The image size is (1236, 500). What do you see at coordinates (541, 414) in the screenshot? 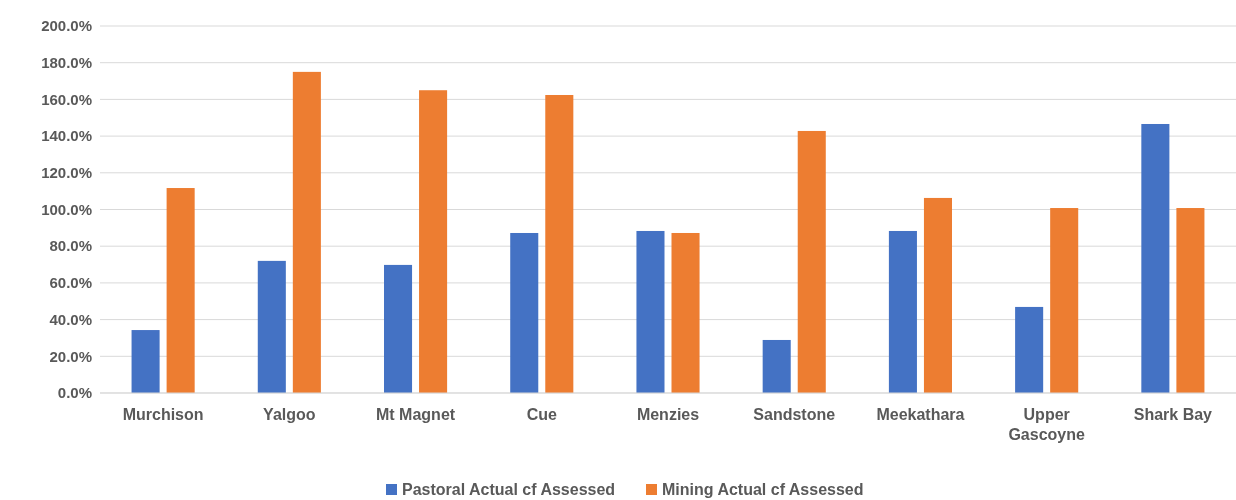
I see `x-tick-label: Cue` at bounding box center [541, 414].